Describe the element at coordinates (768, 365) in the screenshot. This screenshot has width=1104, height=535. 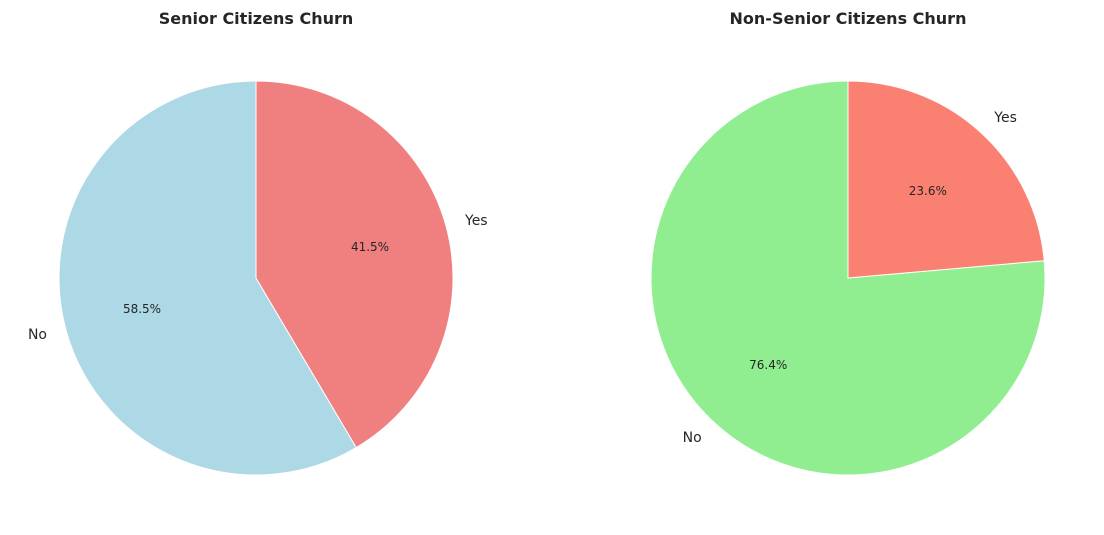
I see `slice-percentage-no: 76.4%` at that location.